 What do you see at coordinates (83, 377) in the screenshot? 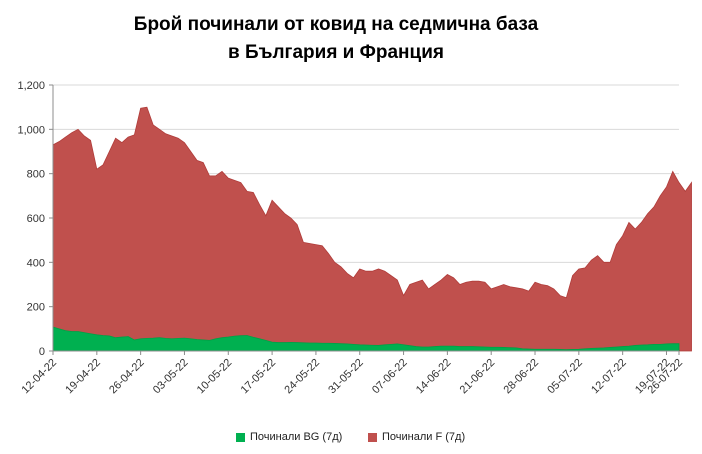
I see `x-tick-label-1: 19-04-22` at bounding box center [83, 377].